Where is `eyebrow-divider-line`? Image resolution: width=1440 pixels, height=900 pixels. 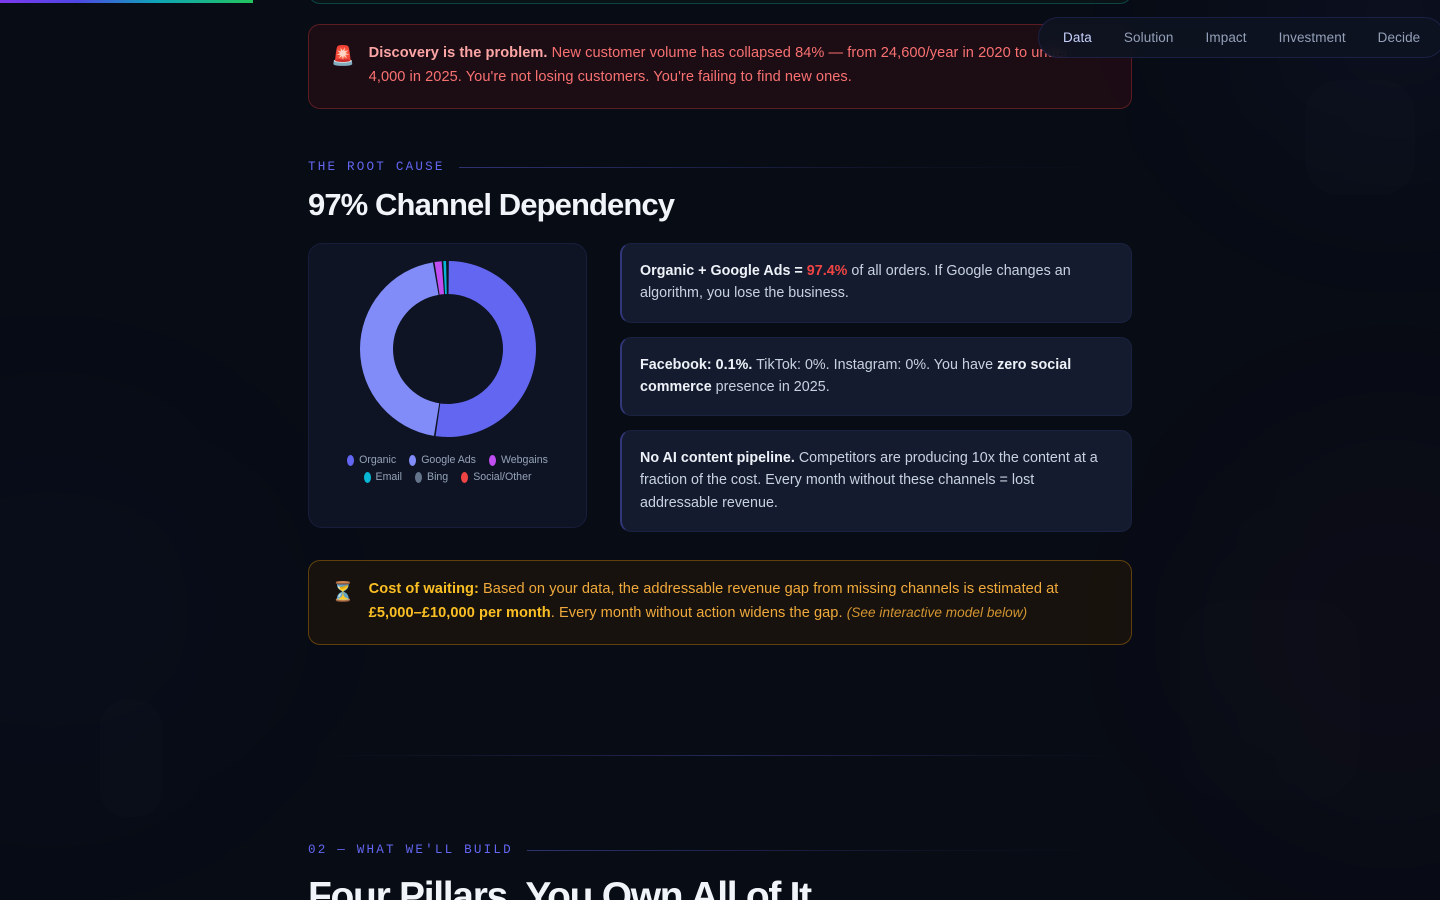 eyebrow-divider-line is located at coordinates (795, 167).